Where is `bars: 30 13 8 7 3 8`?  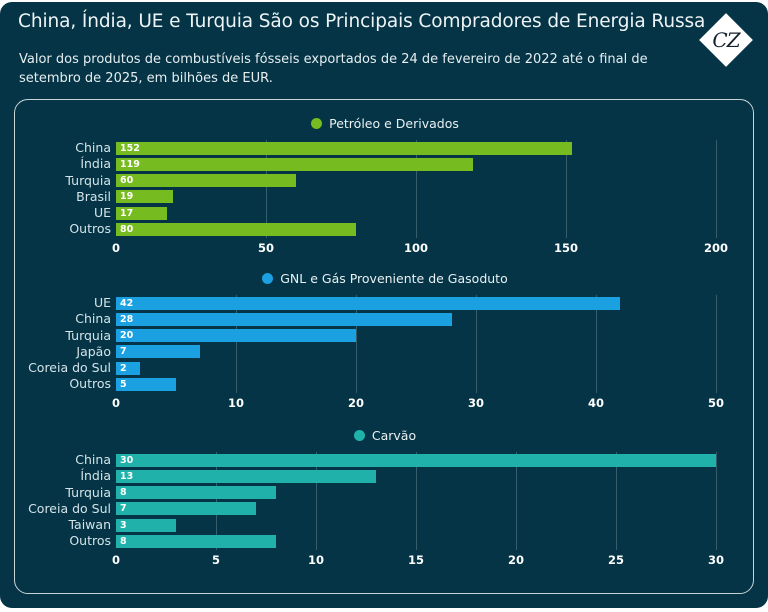
bars: 30 13 8 7 3 8 is located at coordinates (416, 501).